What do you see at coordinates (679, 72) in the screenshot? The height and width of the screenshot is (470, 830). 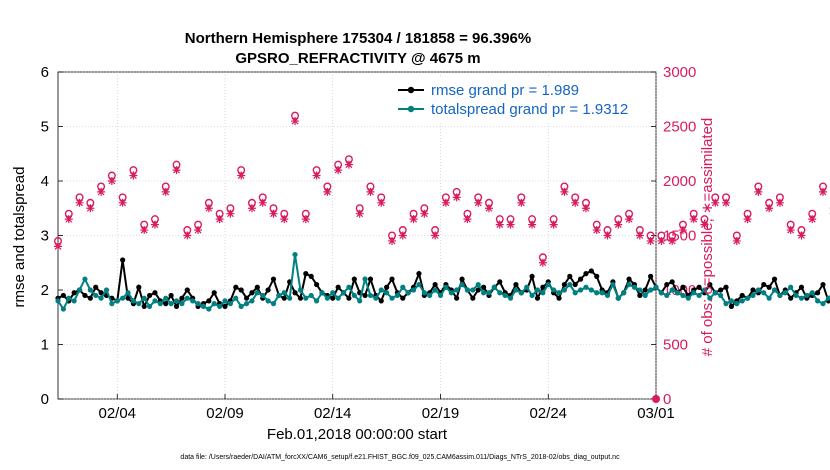 I see `y-right-tick-label: 3000` at bounding box center [679, 72].